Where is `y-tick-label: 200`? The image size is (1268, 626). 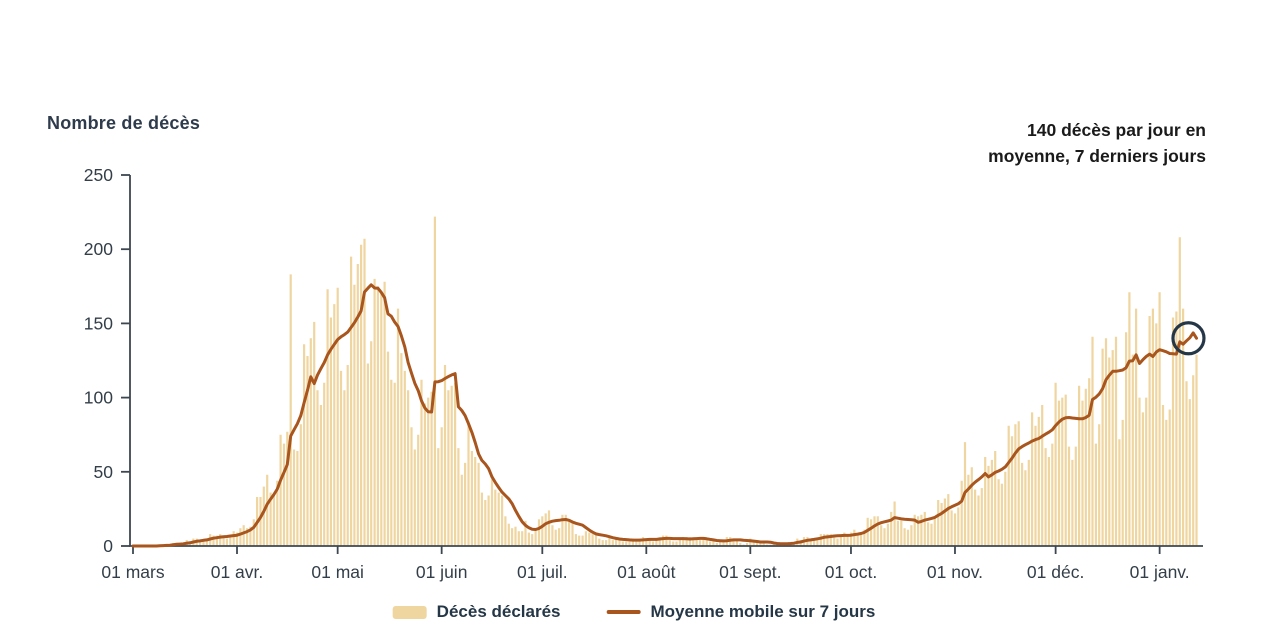
y-tick-label: 200 is located at coordinates (98, 249).